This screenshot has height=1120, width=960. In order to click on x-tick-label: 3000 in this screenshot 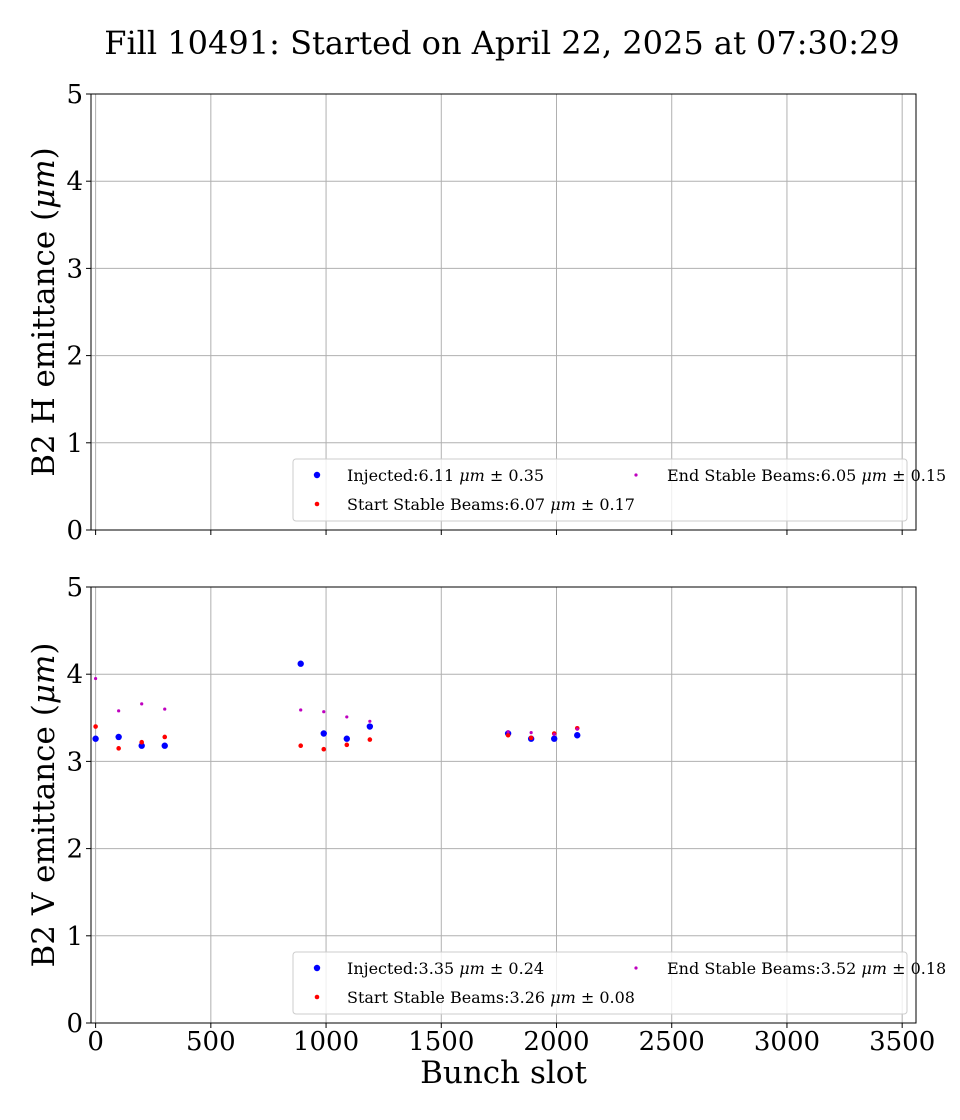, I will do `click(787, 1042)`.